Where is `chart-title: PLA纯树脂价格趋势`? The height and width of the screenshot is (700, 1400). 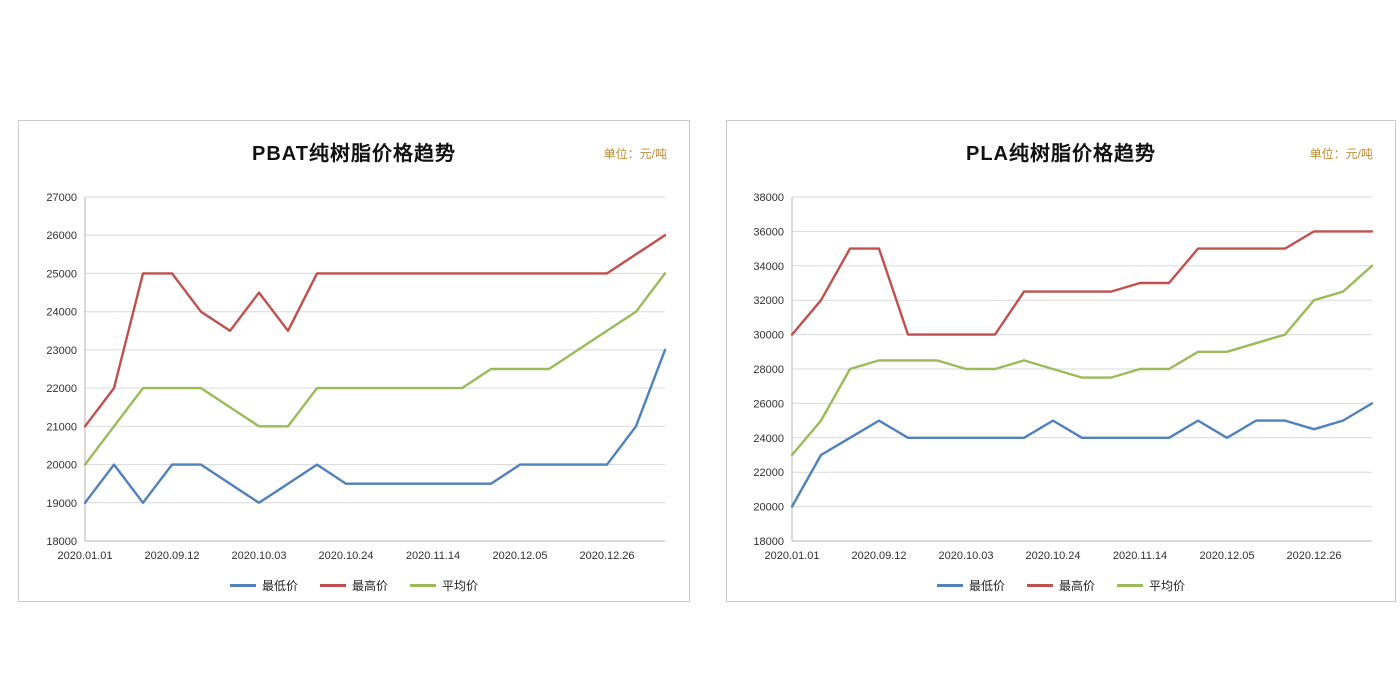 chart-title: PLA纯树脂价格趋势 is located at coordinates (1061, 154).